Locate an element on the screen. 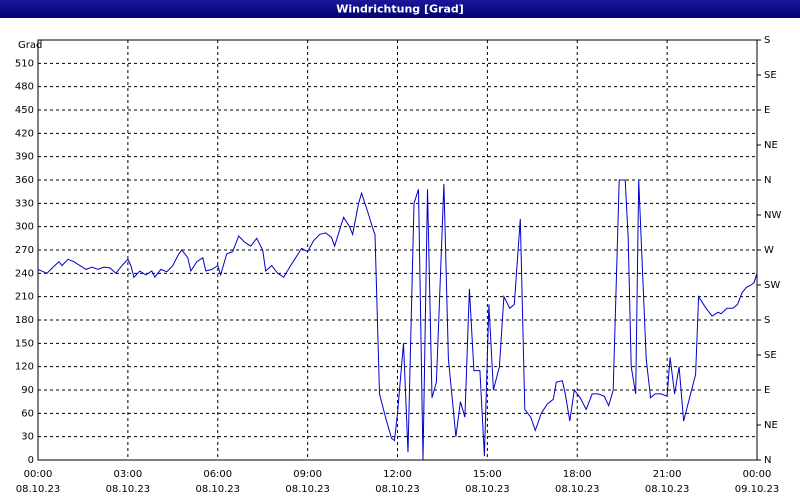 The height and width of the screenshot is (500, 800). chart-title: Windrichtung [Grad] is located at coordinates (400, 9).